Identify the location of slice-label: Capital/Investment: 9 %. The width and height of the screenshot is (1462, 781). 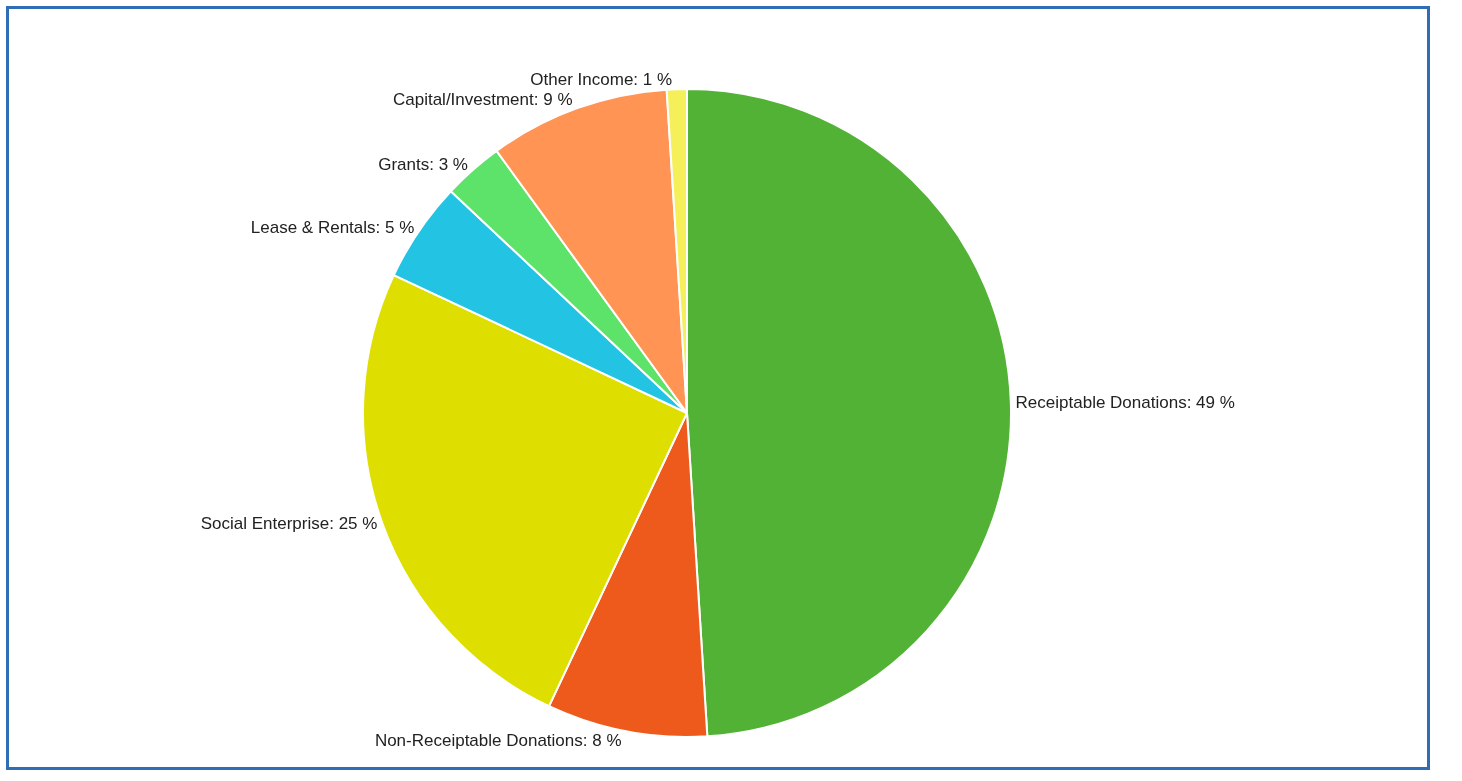
(482, 100).